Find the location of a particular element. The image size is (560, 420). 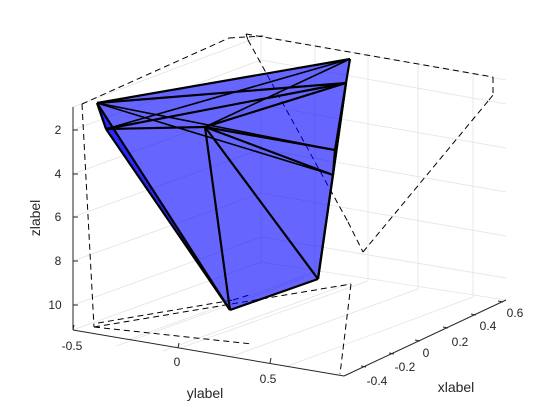

x-tick-label: 0 is located at coordinates (426, 353).